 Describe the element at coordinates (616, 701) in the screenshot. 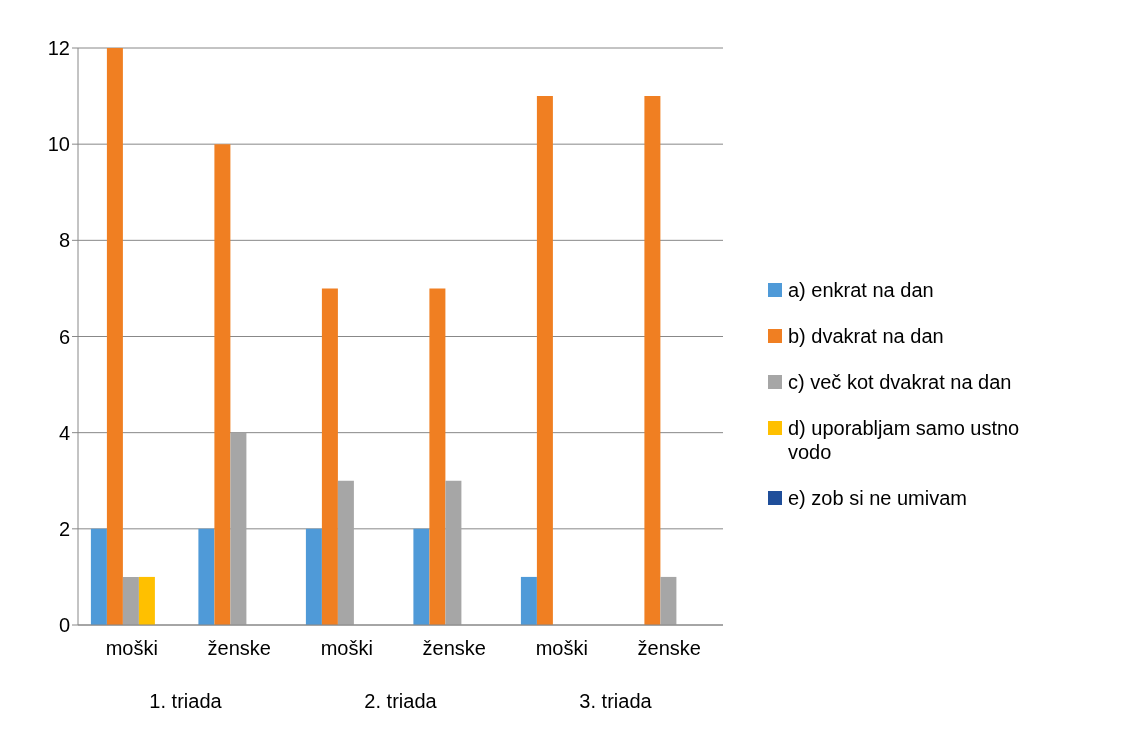

I see `text: 3. triada` at that location.